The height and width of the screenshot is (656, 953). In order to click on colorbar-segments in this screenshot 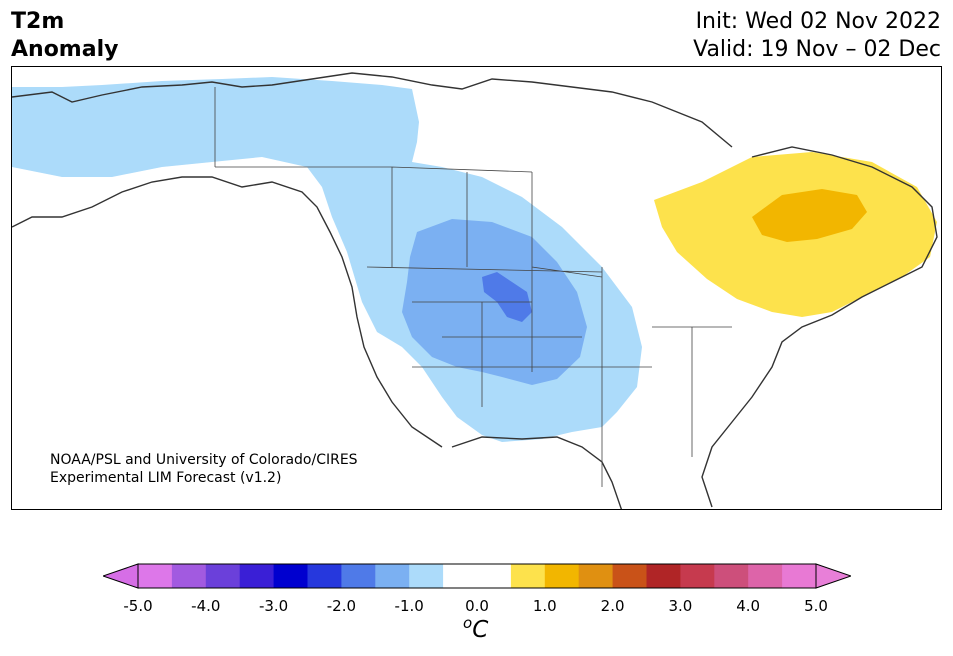, I will do `click(477, 576)`.